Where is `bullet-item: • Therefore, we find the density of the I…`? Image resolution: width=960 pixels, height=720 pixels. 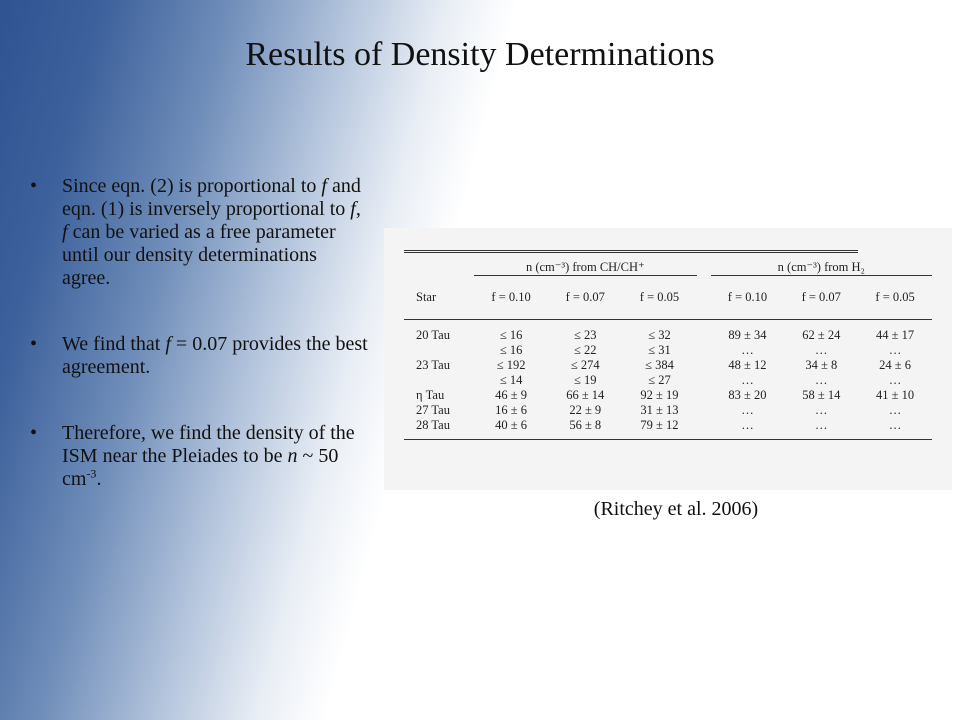 bullet-item: • Therefore, we find the density of the I… is located at coordinates (192, 456).